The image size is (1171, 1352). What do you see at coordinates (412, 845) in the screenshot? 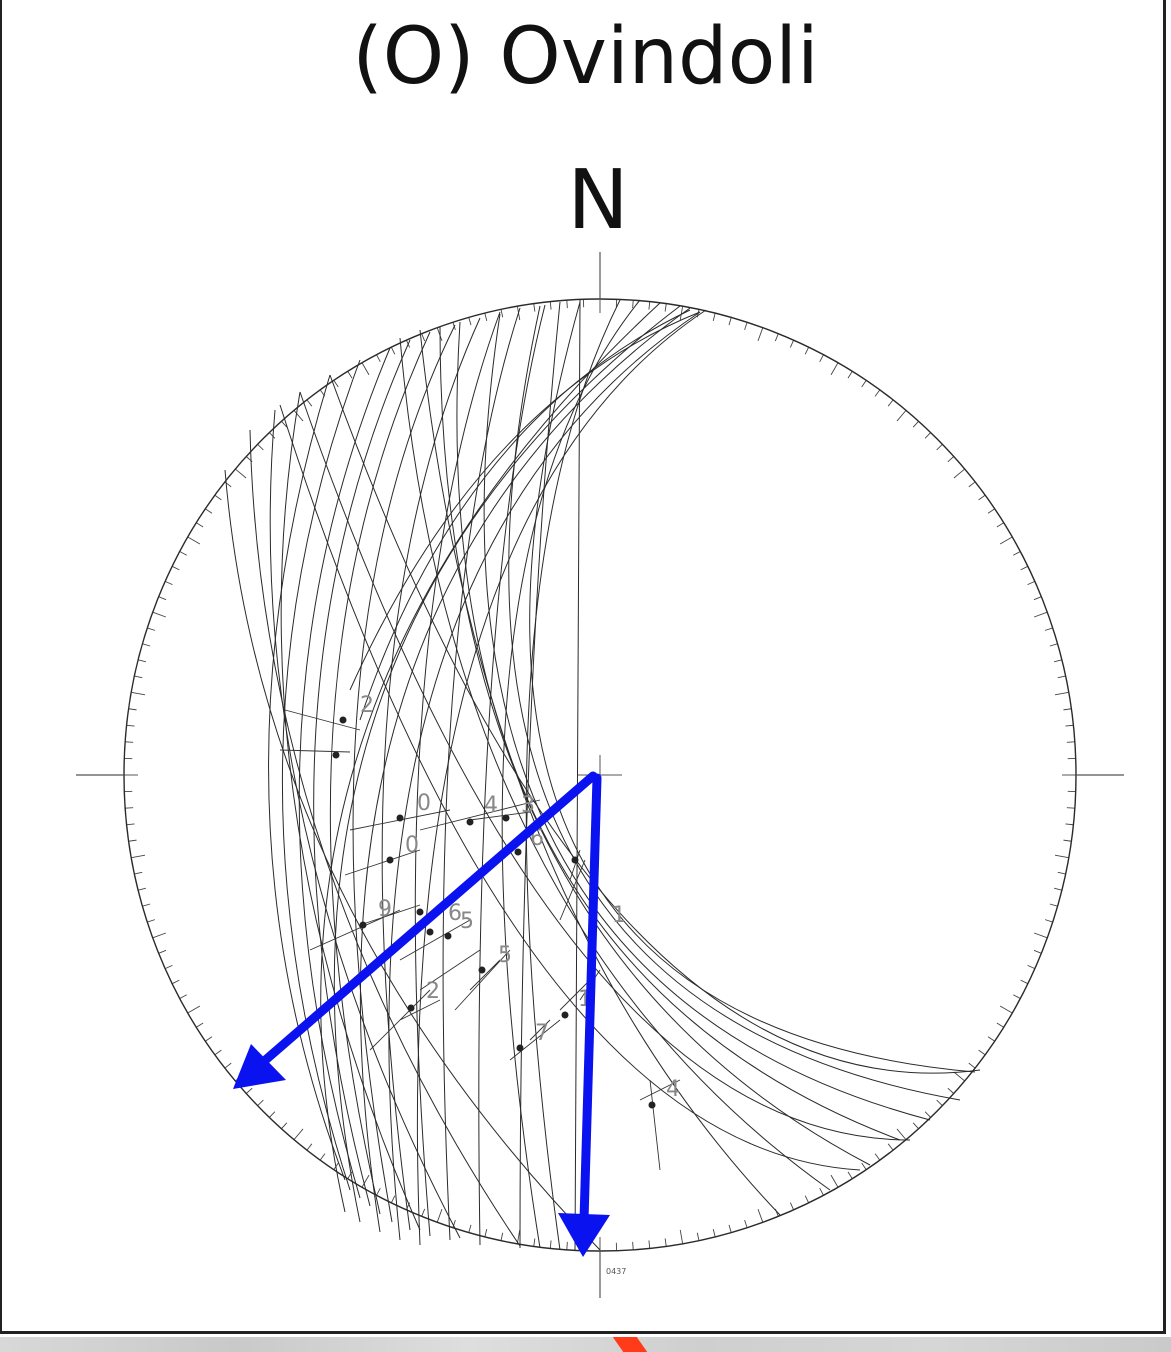
I see `pole-label: 0` at bounding box center [412, 845].